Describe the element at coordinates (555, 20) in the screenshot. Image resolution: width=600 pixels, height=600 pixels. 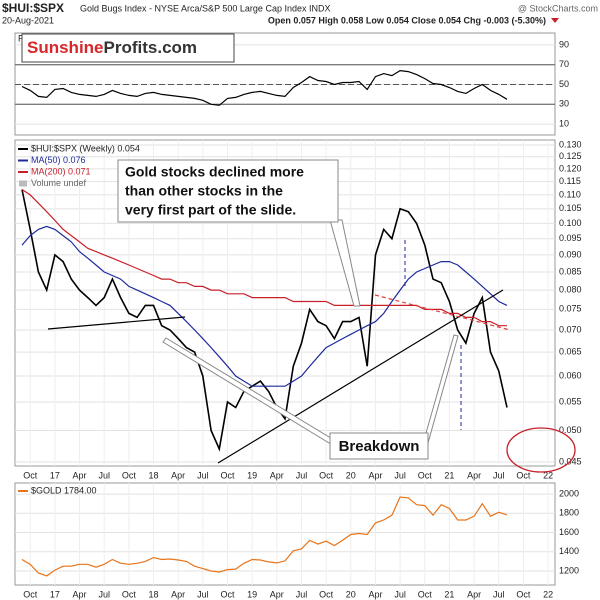
I see `down-arrow` at that location.